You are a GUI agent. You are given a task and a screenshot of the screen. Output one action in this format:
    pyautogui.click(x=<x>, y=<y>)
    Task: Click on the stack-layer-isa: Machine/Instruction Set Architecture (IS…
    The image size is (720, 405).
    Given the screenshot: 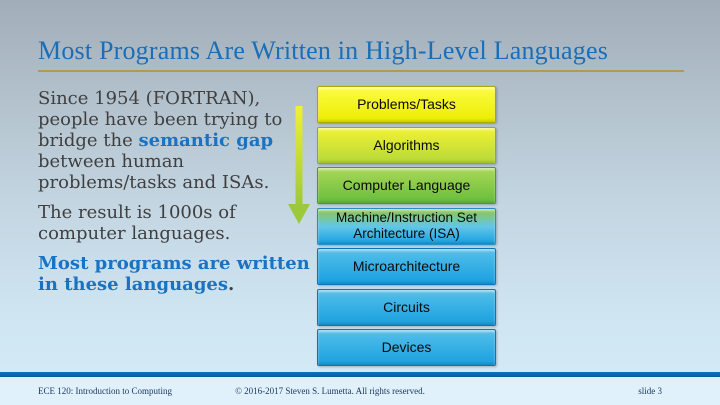 What is the action you would take?
    pyautogui.click(x=406, y=226)
    